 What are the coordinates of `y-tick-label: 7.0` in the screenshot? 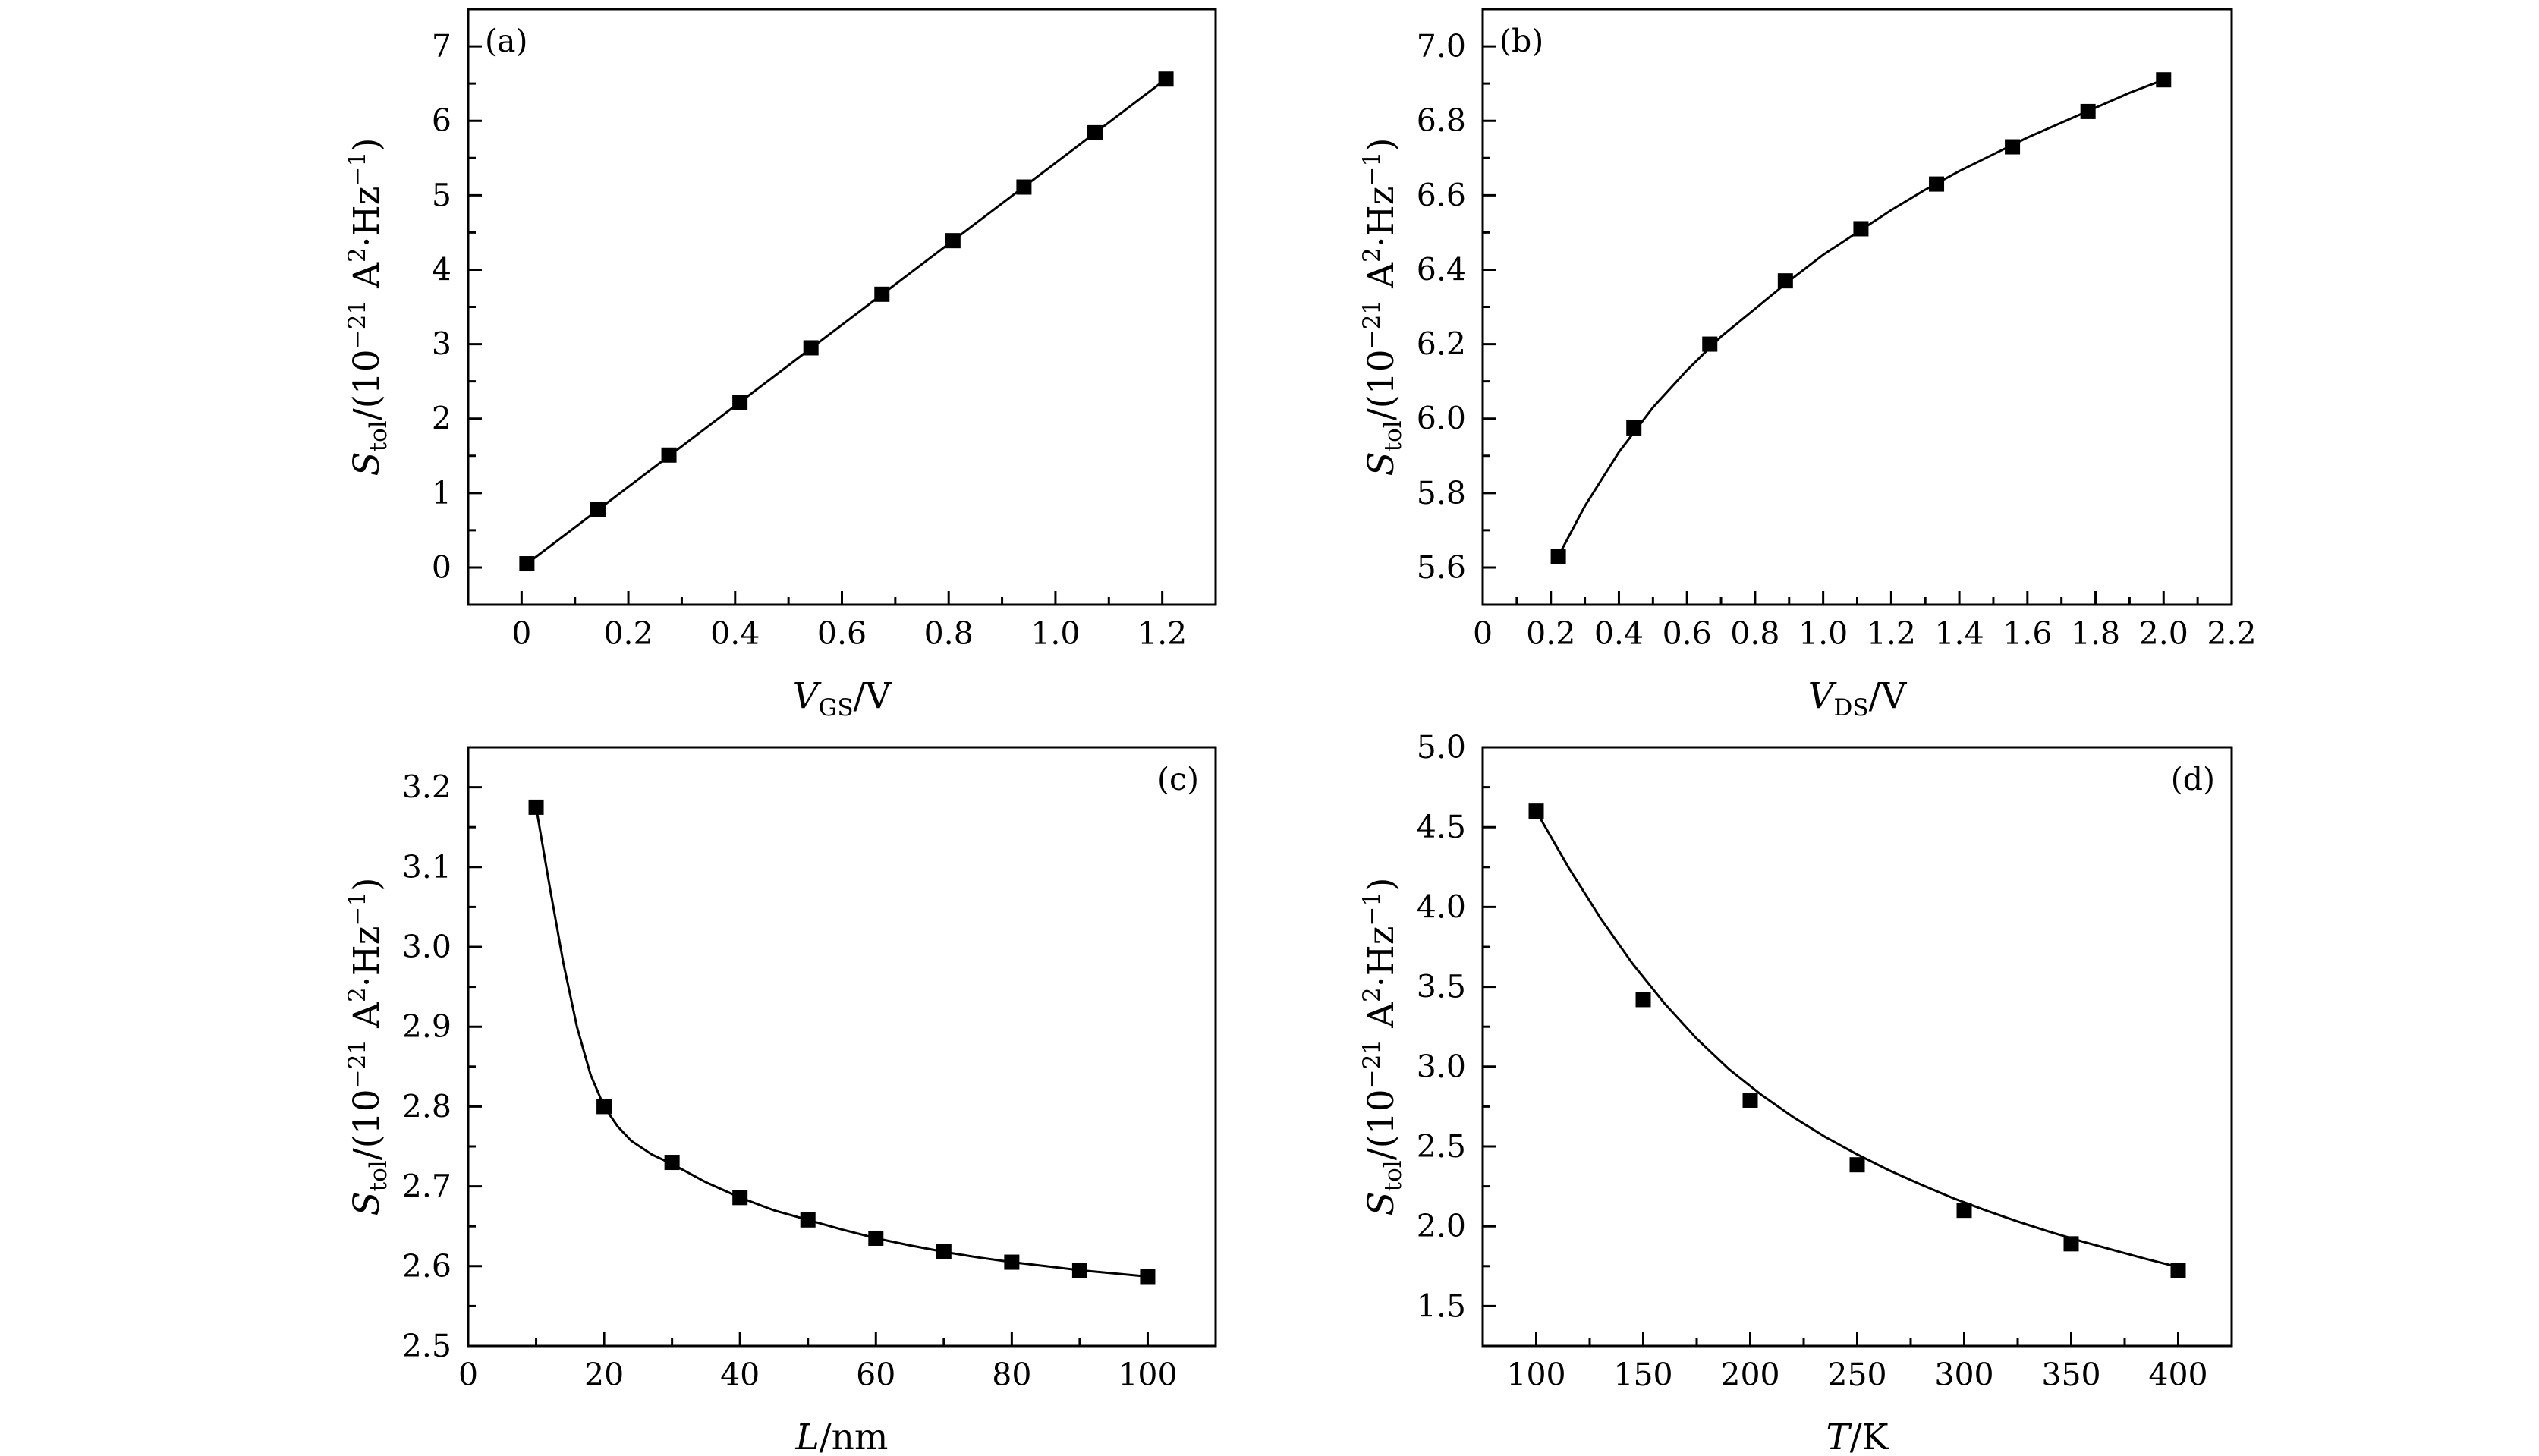 It's located at (1441, 46).